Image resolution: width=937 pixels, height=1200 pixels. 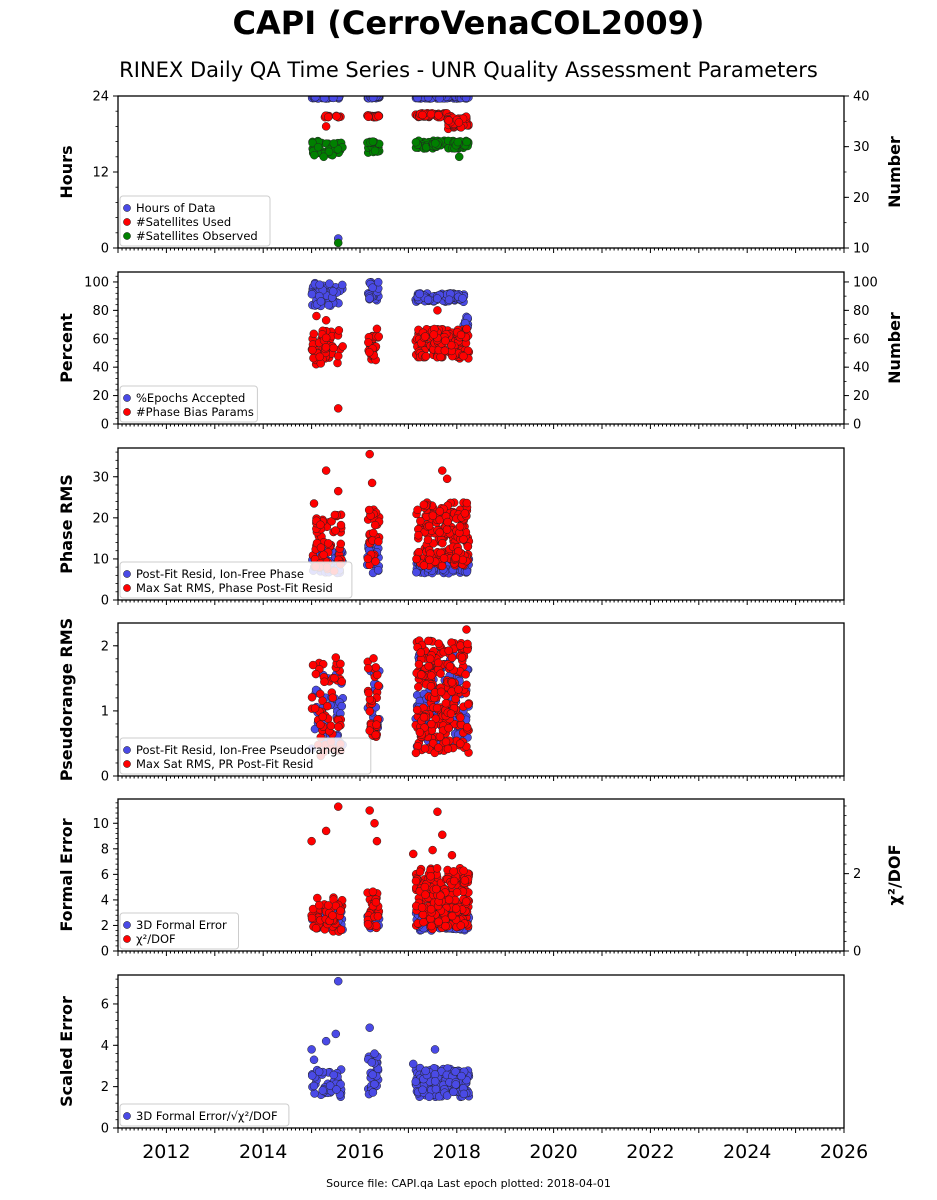 I want to click on y-right-tick-label: 20, so click(x=861, y=396).